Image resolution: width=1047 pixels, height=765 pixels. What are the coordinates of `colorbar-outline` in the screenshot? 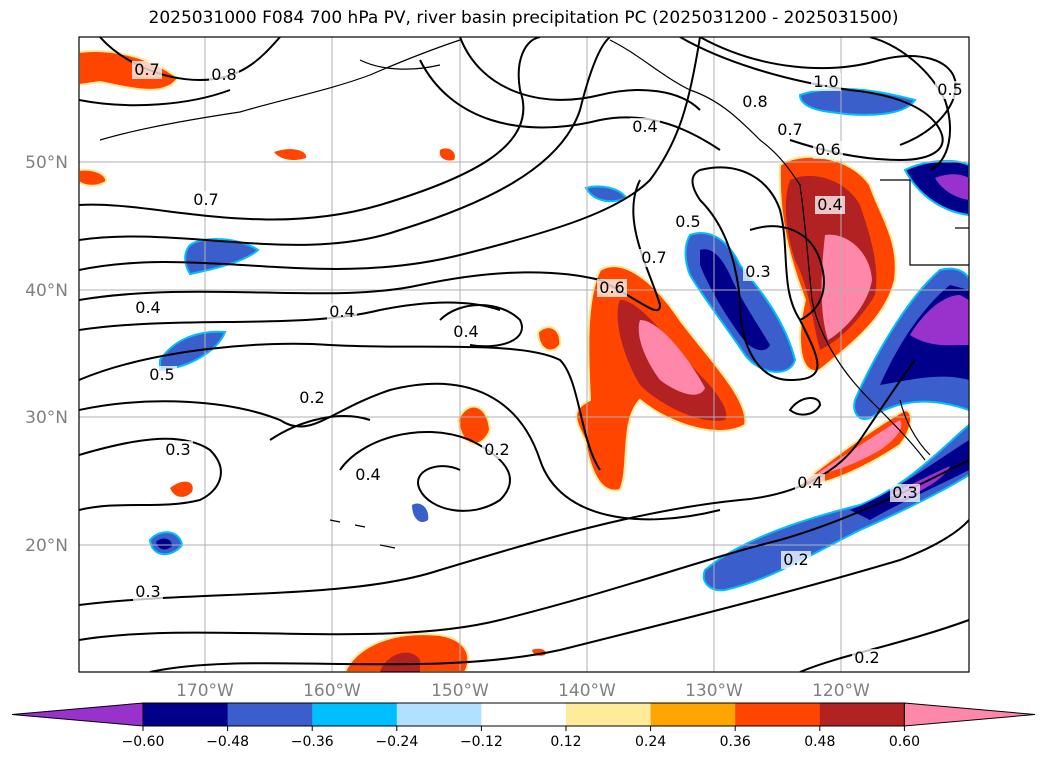 It's located at (523, 714).